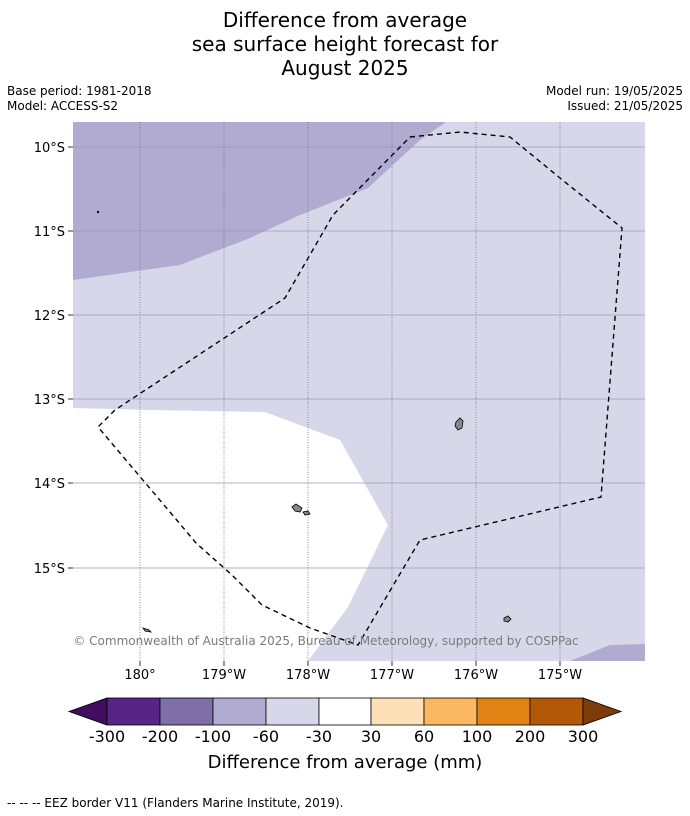 The image size is (690, 816). I want to click on colorbar, so click(345, 711).